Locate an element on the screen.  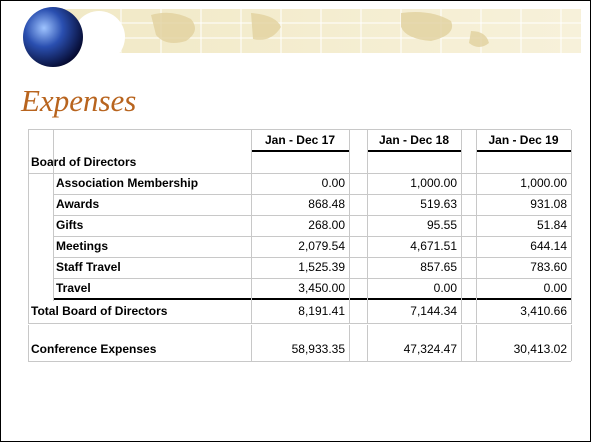
item-value: 1,525.39 is located at coordinates (321, 267).